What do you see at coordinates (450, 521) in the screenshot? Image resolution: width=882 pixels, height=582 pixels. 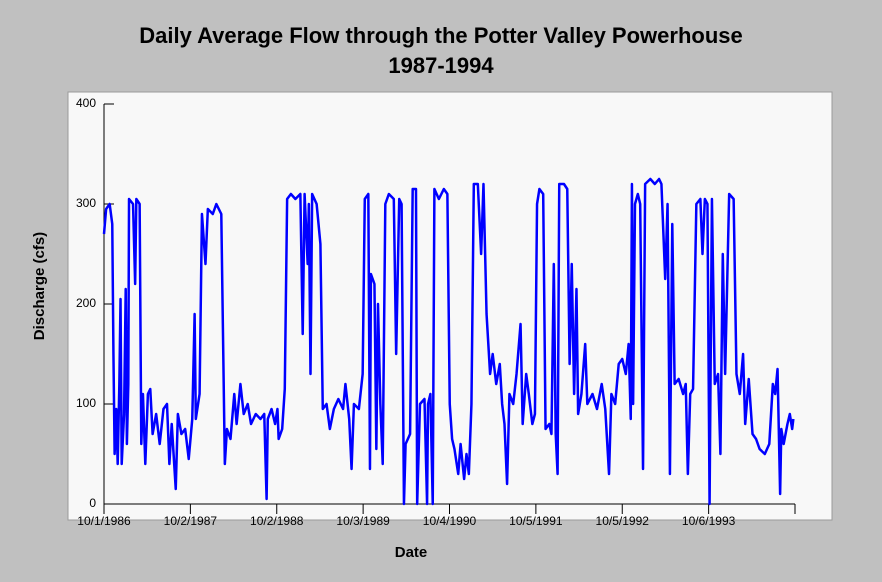 I see `x-tick-label: 10/4/1990` at bounding box center [450, 521].